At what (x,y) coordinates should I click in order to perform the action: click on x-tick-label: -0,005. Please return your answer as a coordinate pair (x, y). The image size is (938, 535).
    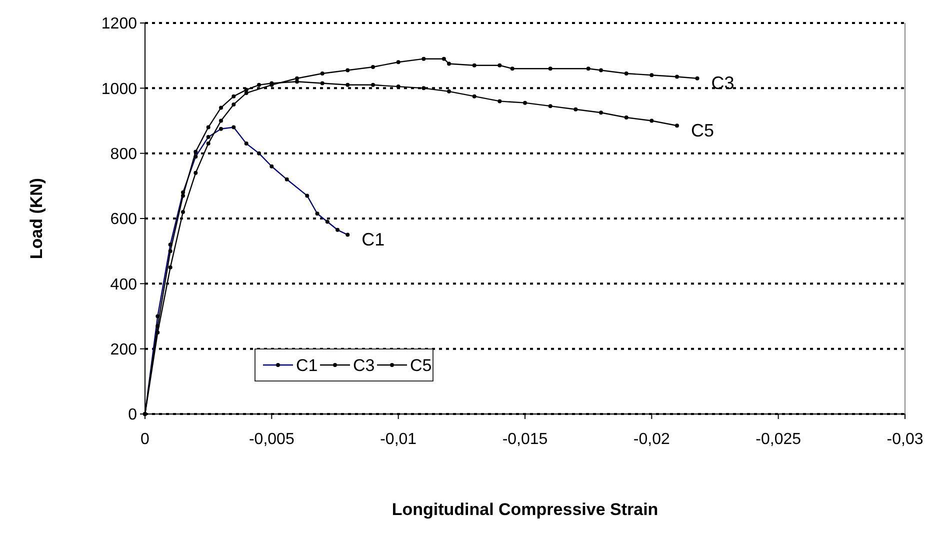
    Looking at the image, I should click on (271, 439).